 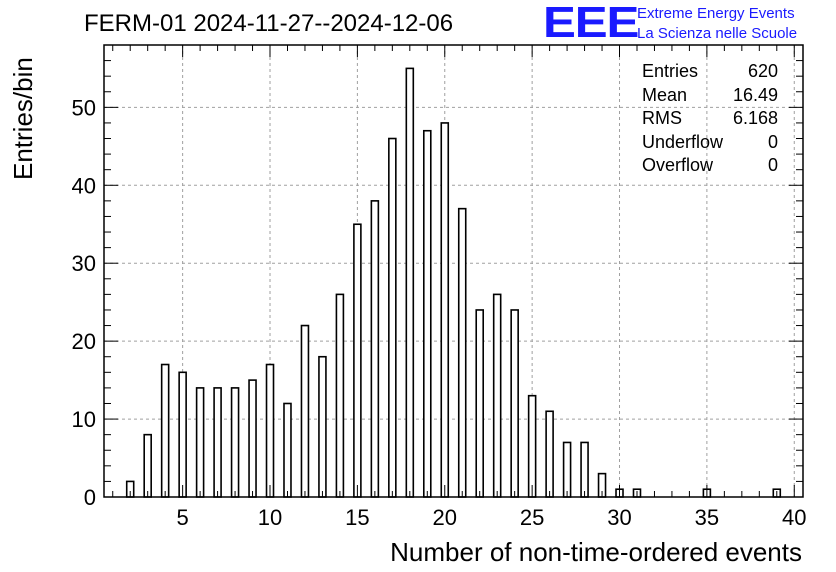 I want to click on chart-title: FERM-01 2024-11-27--2024-12-06, so click(x=269, y=23).